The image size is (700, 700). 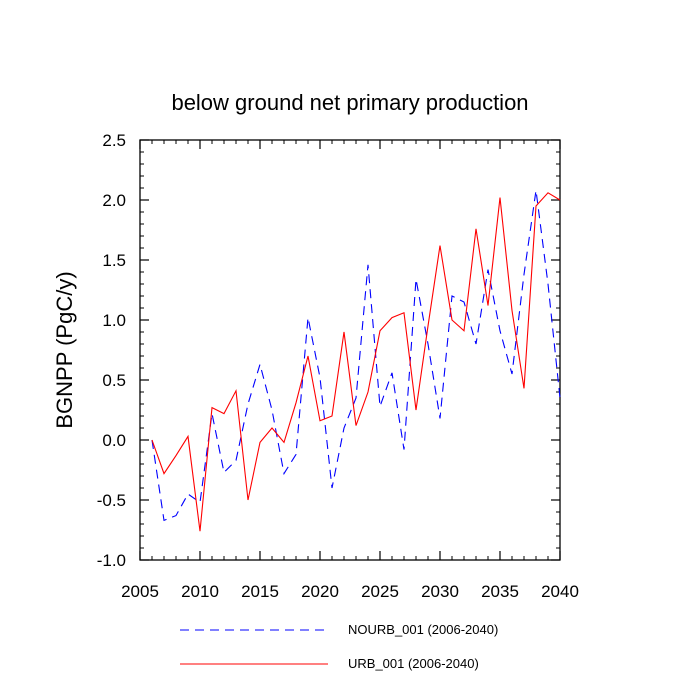 I want to click on x-tick-label: 2040, so click(x=560, y=591).